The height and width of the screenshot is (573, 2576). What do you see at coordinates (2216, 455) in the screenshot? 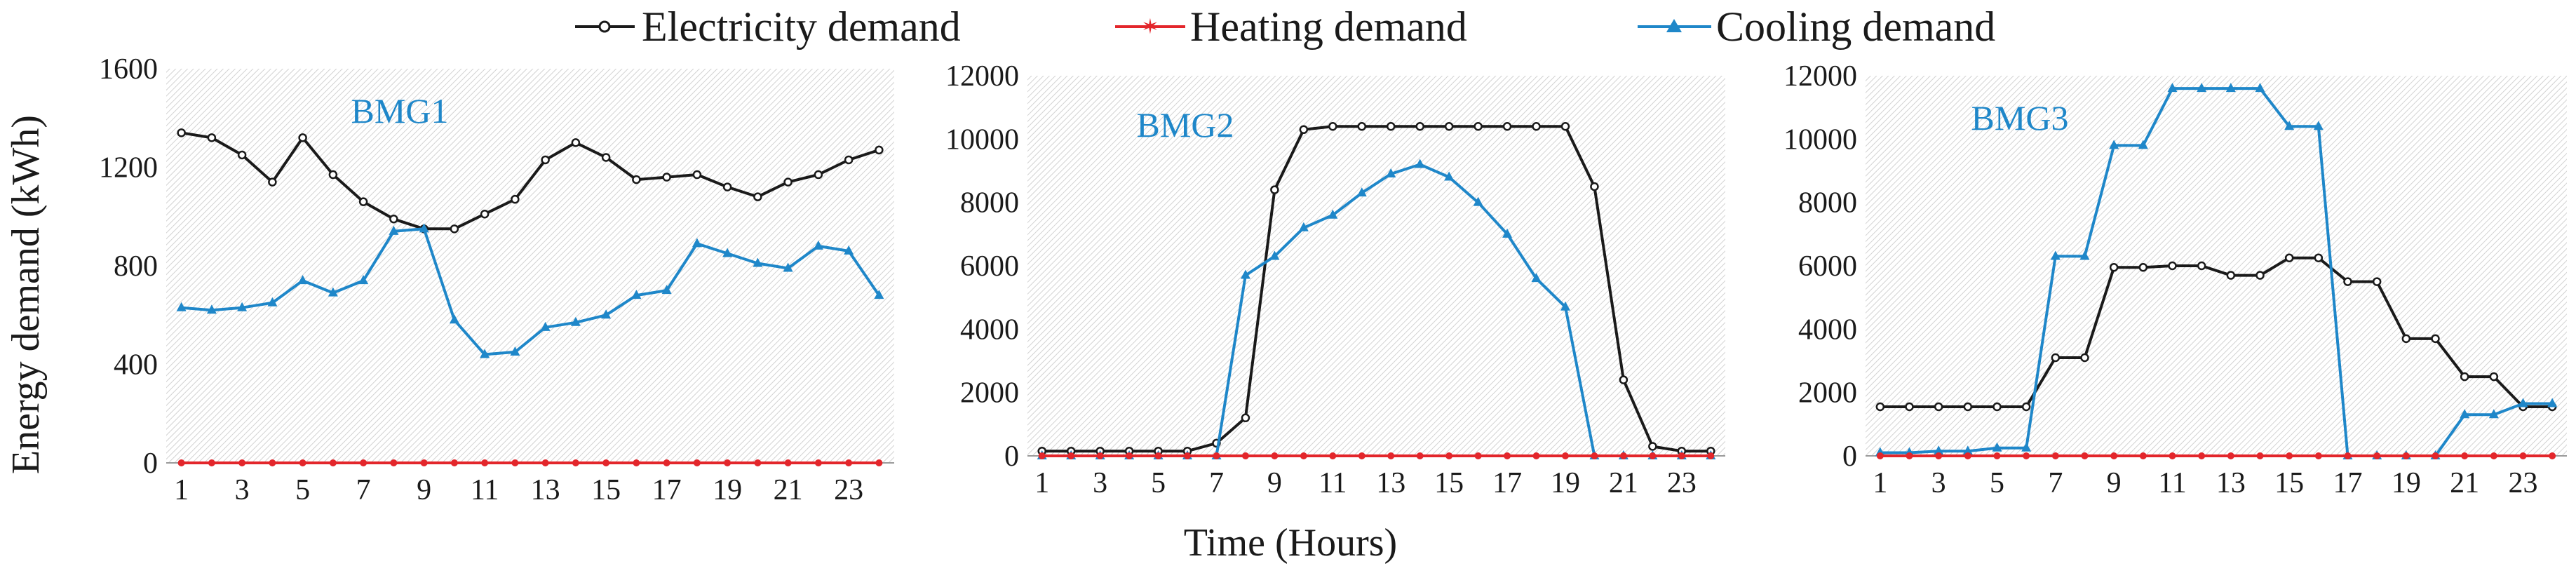
I see `series-heating-demand` at bounding box center [2216, 455].